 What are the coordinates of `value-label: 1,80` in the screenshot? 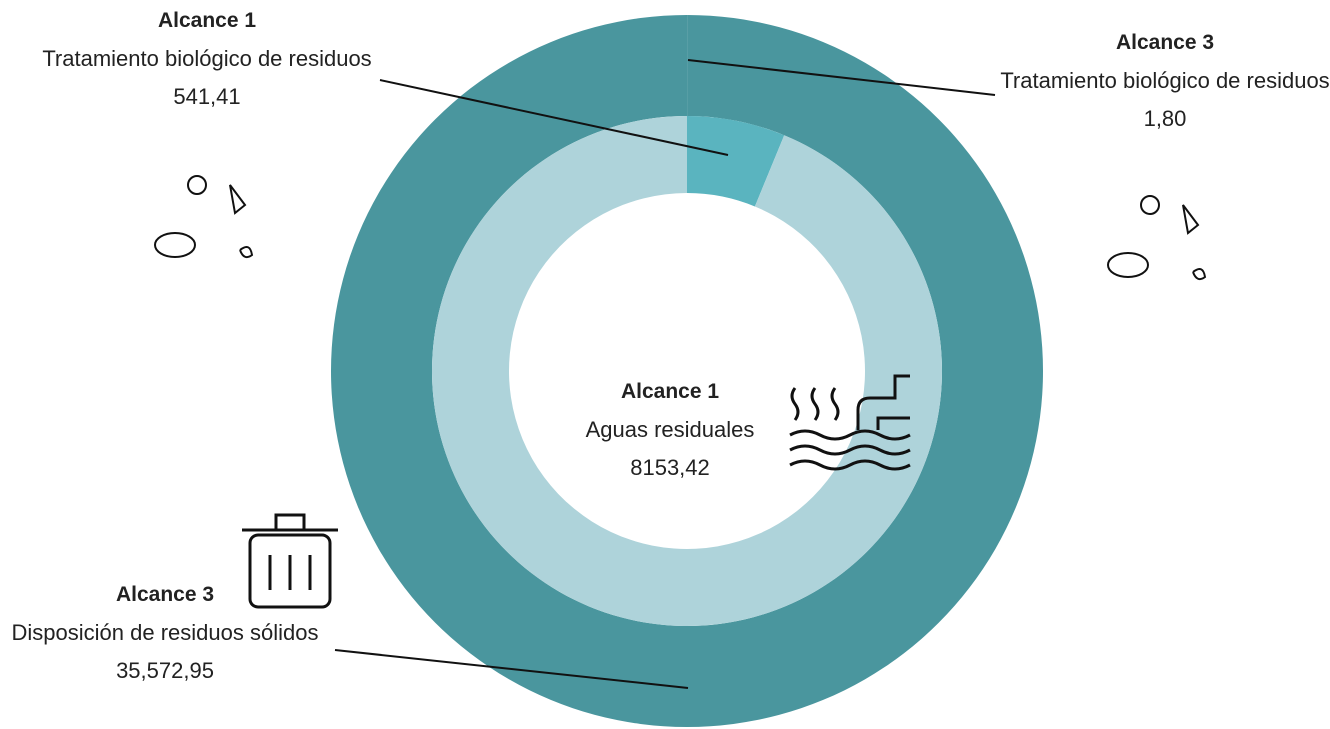 It's located at (1165, 118).